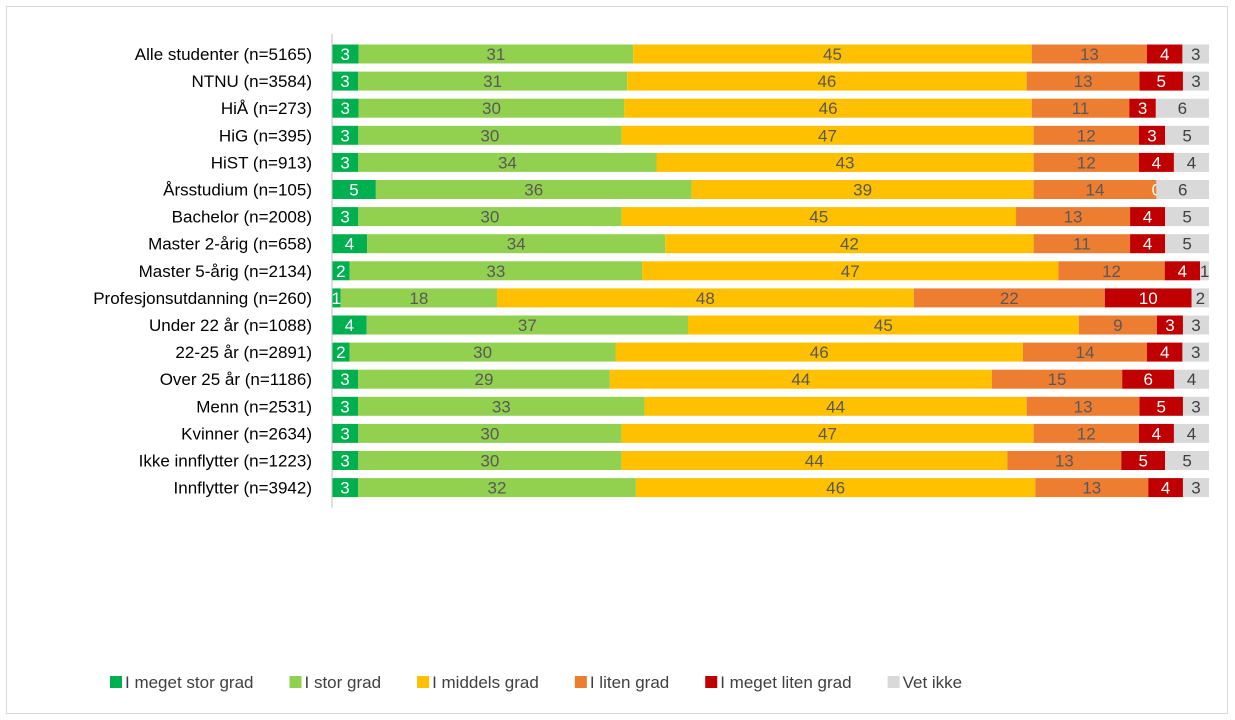  Describe the element at coordinates (495, 54) in the screenshot. I see `value-label: 31` at that location.